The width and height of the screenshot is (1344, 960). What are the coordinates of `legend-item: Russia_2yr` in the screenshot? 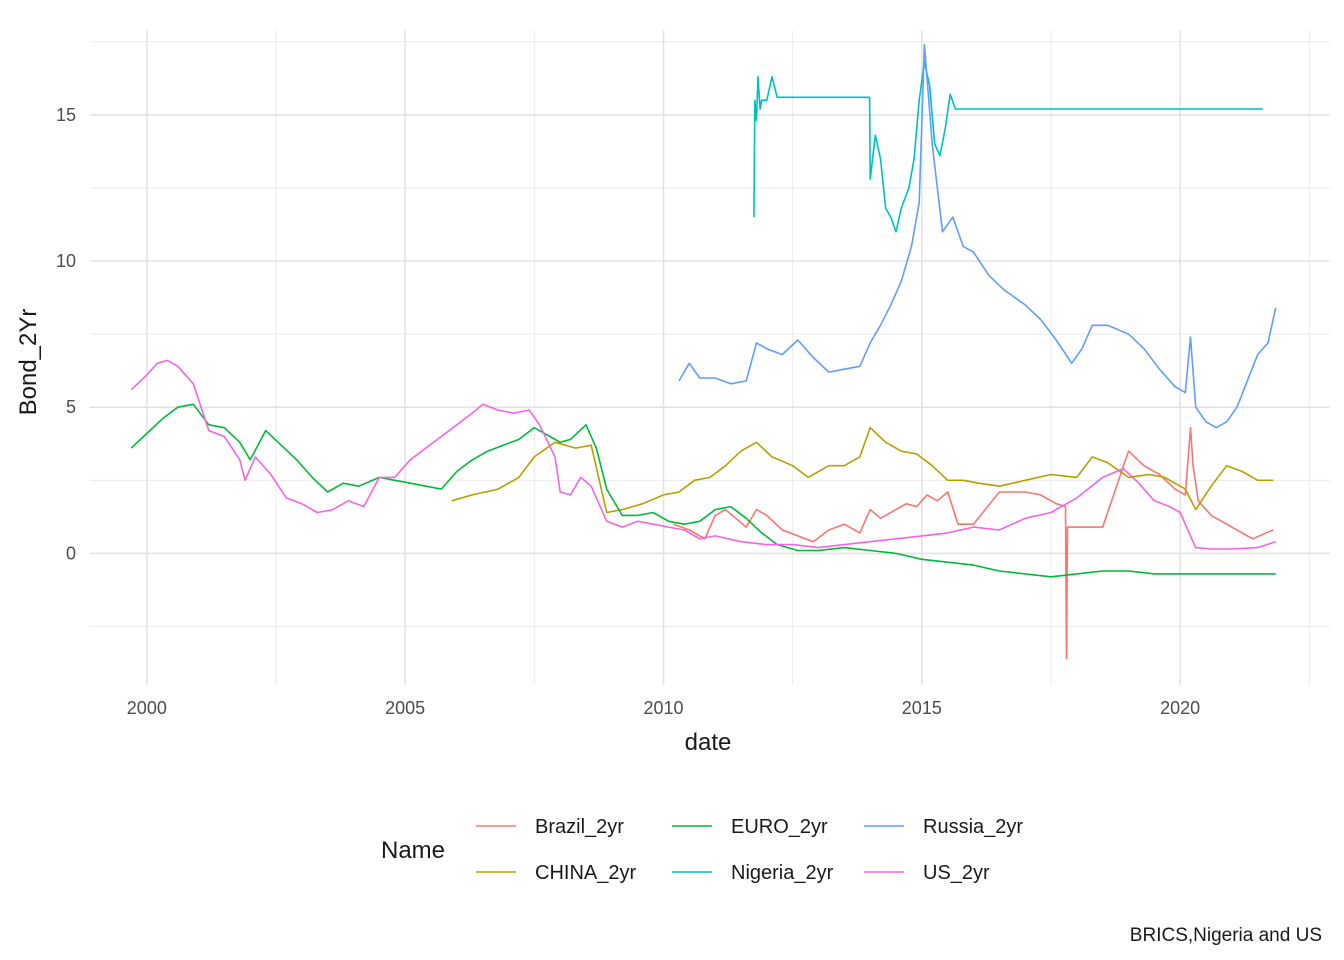 It's located at (943, 827).